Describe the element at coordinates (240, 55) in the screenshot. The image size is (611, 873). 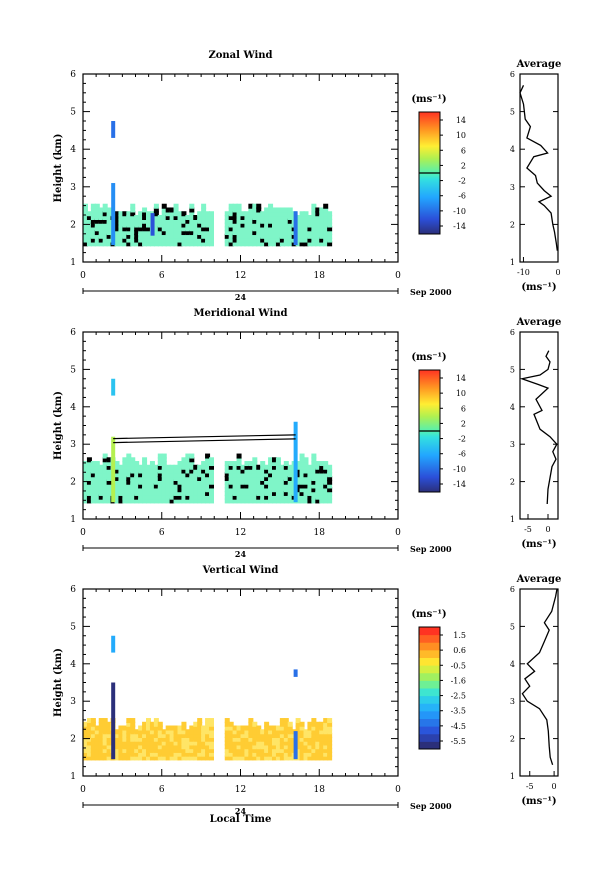
I see `chart-title: Zonal Wind` at that location.